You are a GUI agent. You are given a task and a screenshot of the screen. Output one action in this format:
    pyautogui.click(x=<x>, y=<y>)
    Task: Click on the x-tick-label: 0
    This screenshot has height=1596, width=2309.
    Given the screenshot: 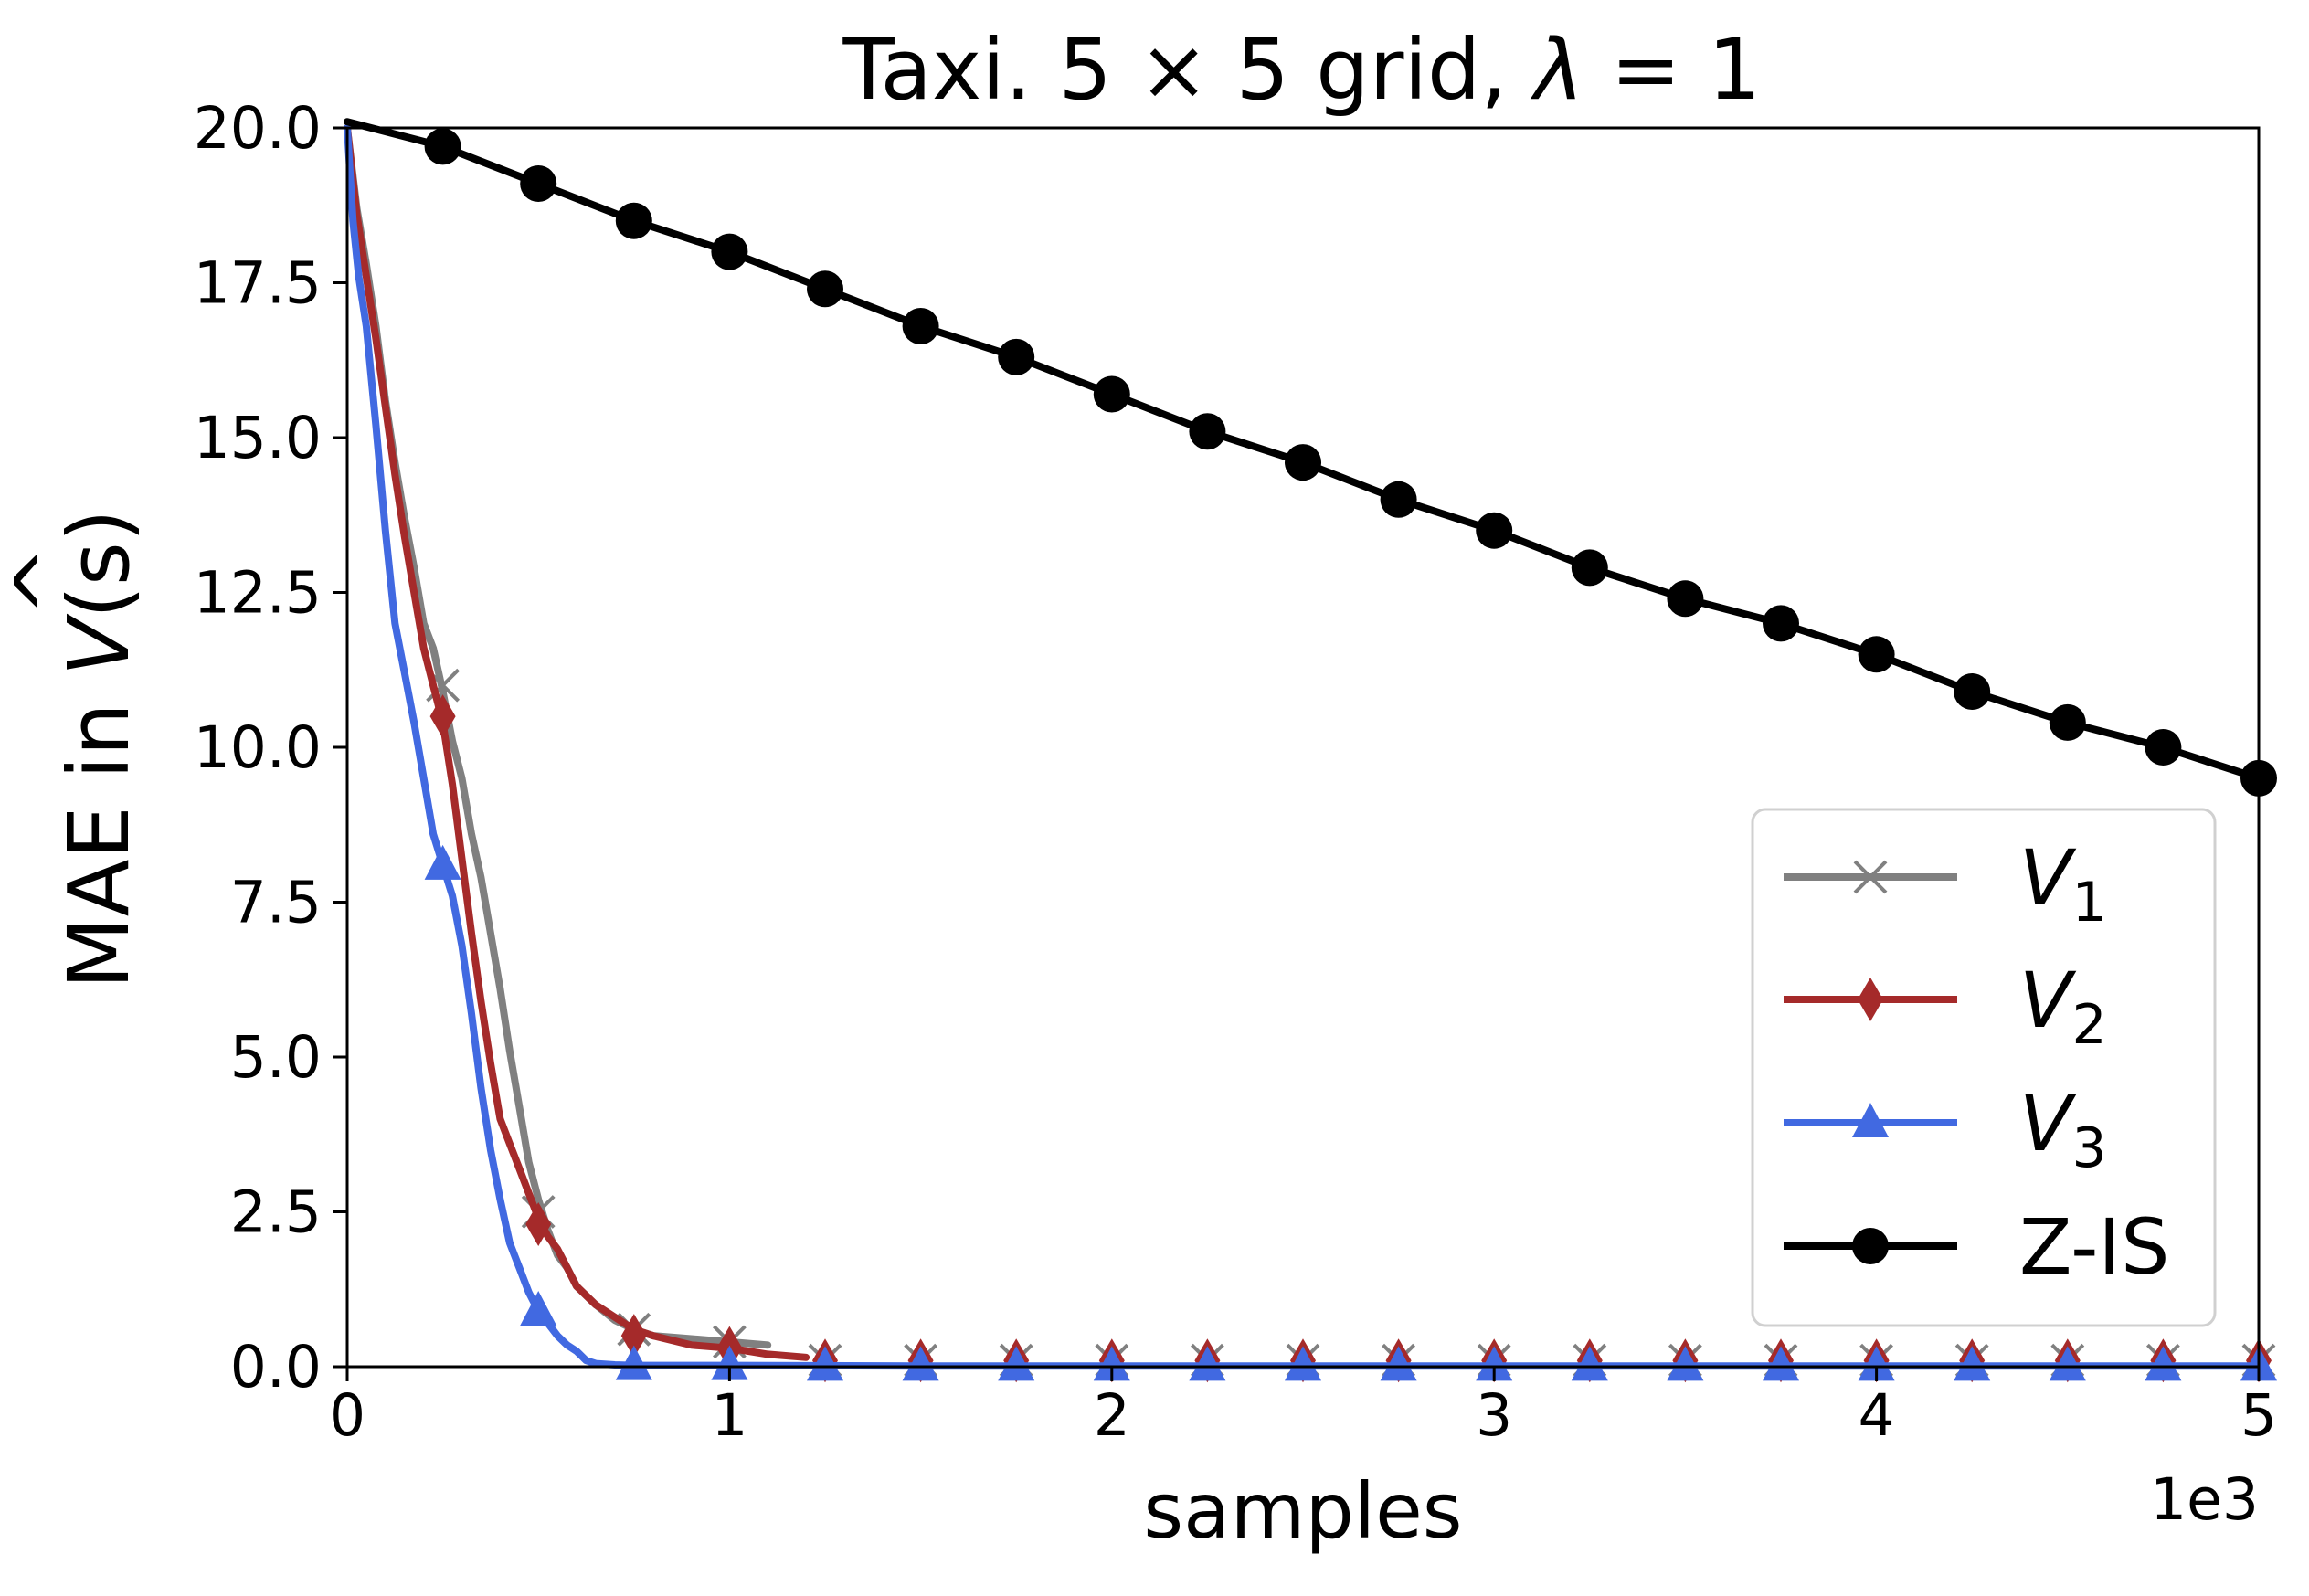 What is the action you would take?
    pyautogui.click(x=347, y=1415)
    